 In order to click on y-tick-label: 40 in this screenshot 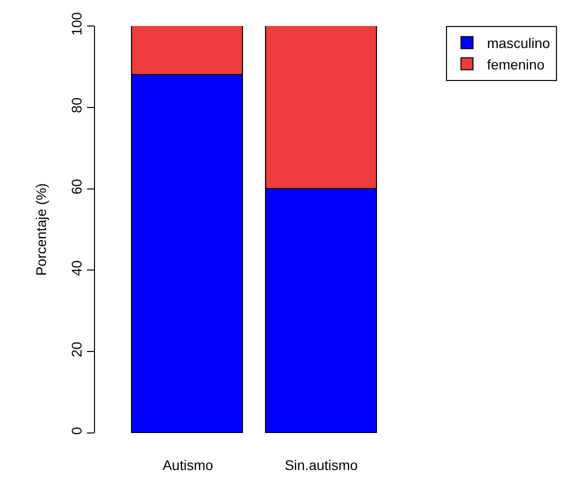, I will do `click(76, 268)`.